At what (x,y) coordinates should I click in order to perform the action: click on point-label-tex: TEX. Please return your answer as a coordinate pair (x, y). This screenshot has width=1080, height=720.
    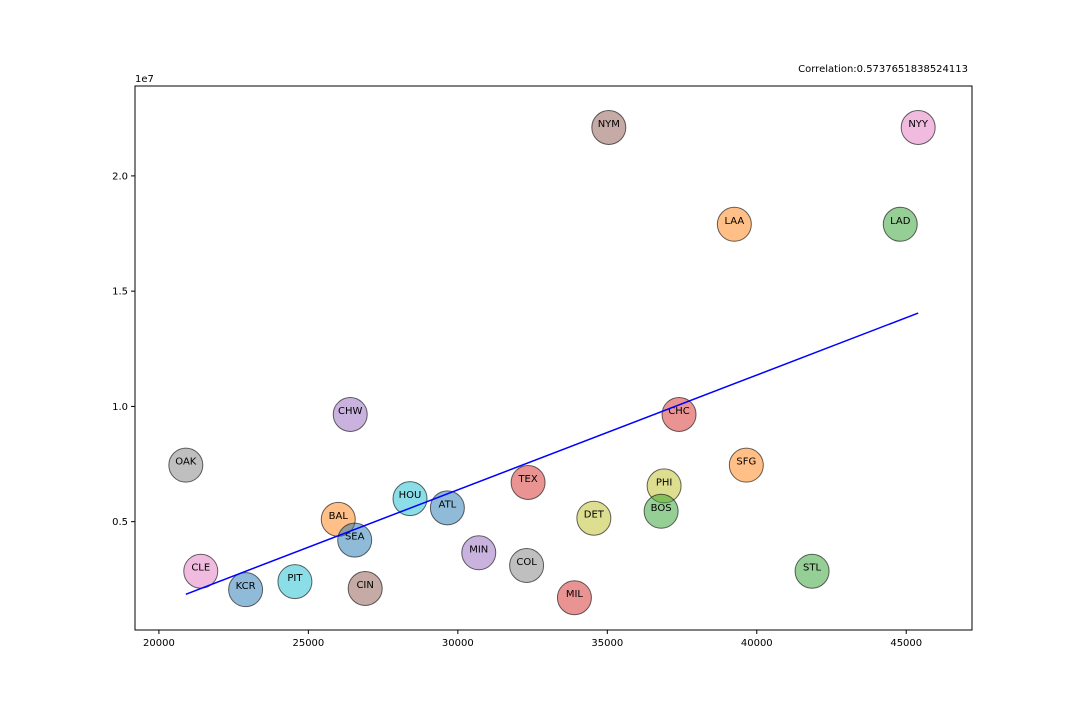
    Looking at the image, I should click on (527, 479).